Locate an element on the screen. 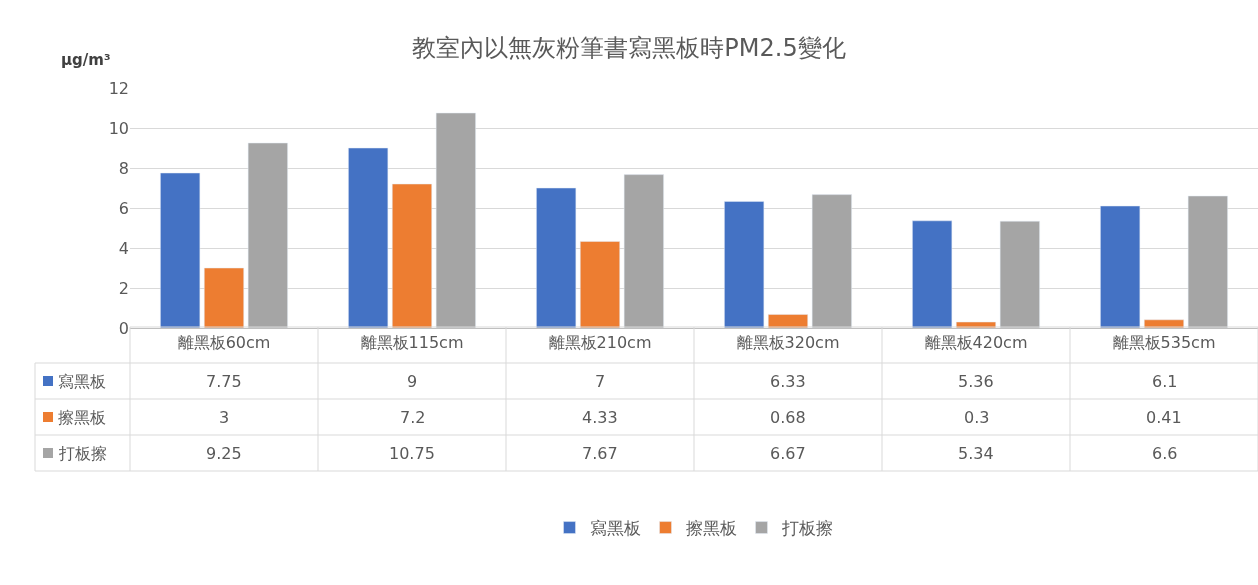 This screenshot has width=1258, height=585. y-tick-label: 4 is located at coordinates (123, 248).